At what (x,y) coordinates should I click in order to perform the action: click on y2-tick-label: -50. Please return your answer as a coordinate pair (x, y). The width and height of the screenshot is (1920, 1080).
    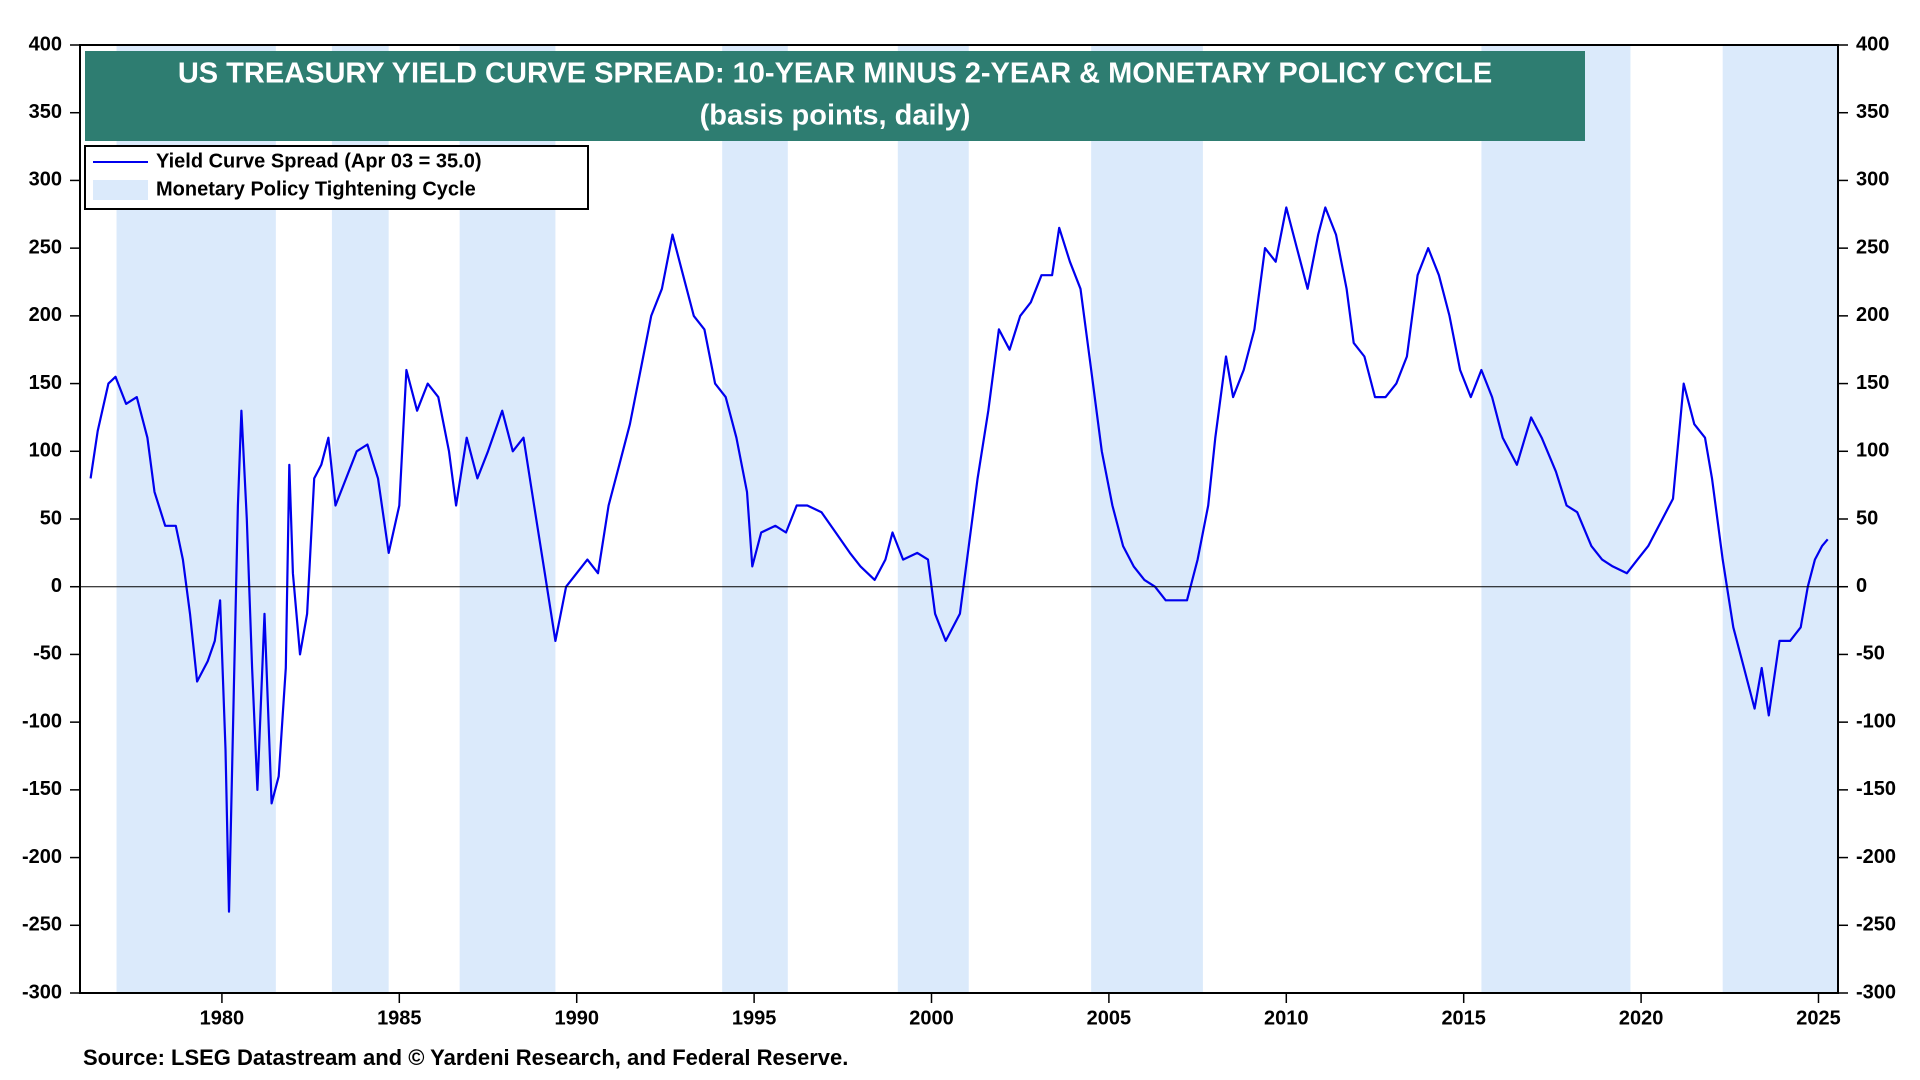
    Looking at the image, I should click on (1870, 654).